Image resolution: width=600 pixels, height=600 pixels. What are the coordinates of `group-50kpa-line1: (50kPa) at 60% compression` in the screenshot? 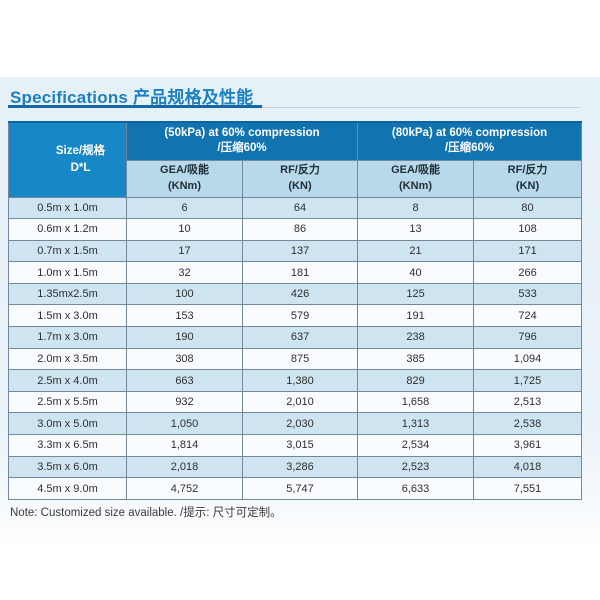 It's located at (242, 132).